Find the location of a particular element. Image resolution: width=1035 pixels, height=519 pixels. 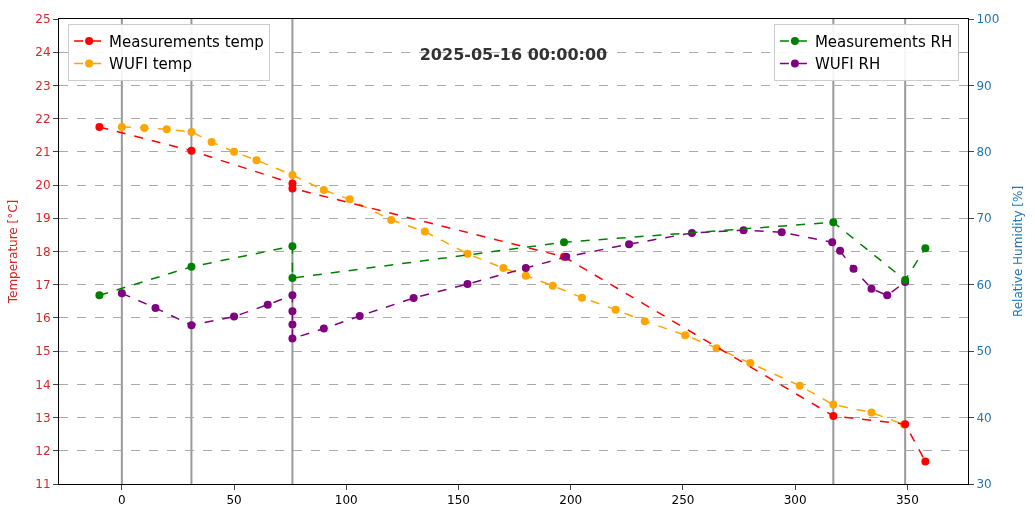

y-tick-label: 12 is located at coordinates (43, 450).